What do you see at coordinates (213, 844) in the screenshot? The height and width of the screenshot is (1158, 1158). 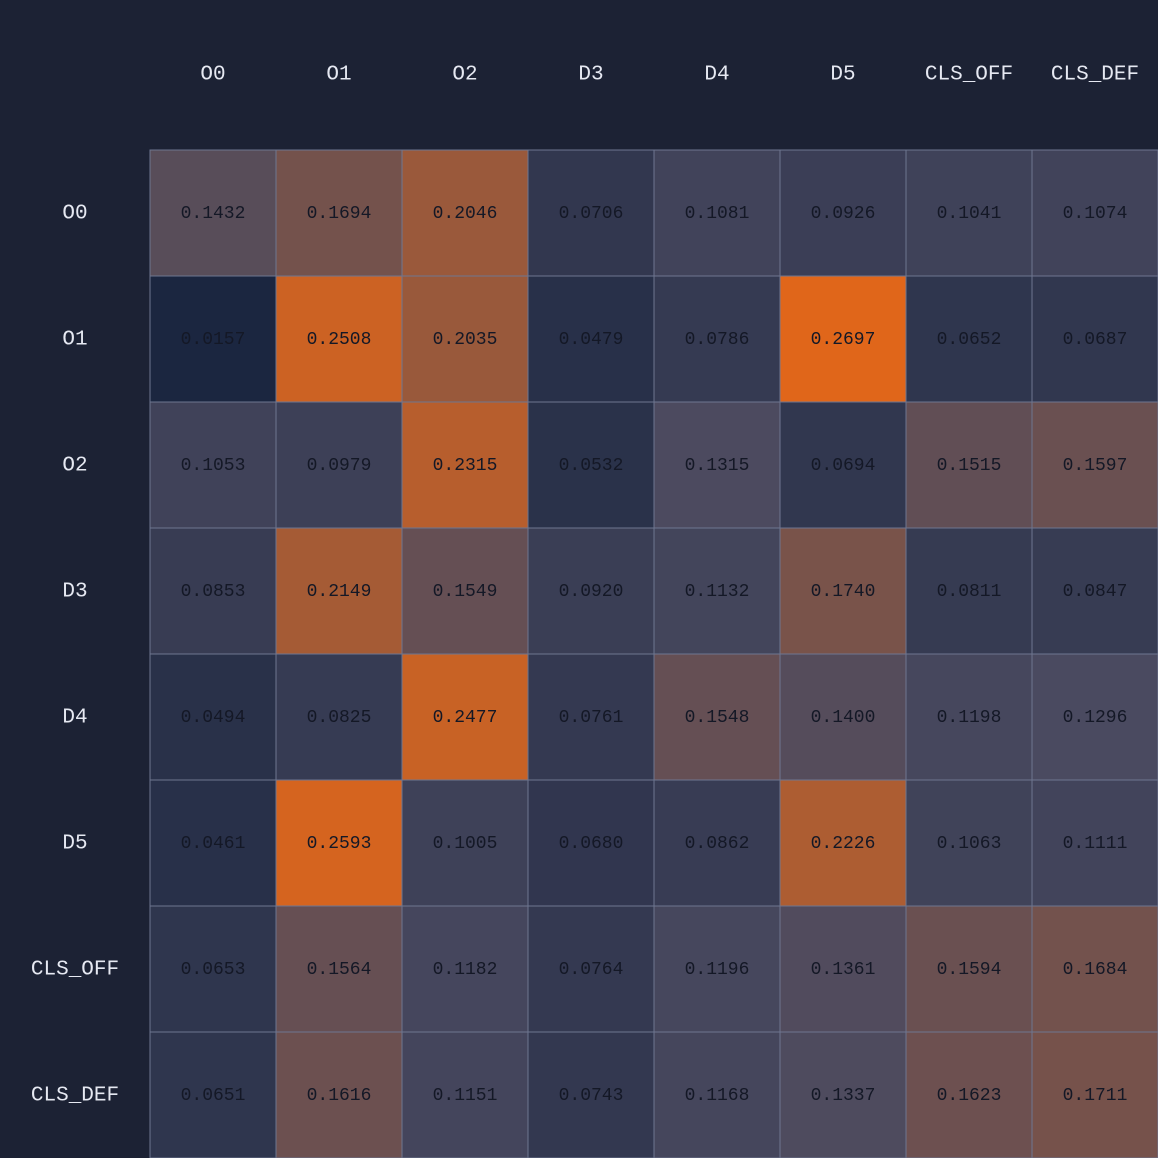 I see `cell-value-label: 0.0461` at bounding box center [213, 844].